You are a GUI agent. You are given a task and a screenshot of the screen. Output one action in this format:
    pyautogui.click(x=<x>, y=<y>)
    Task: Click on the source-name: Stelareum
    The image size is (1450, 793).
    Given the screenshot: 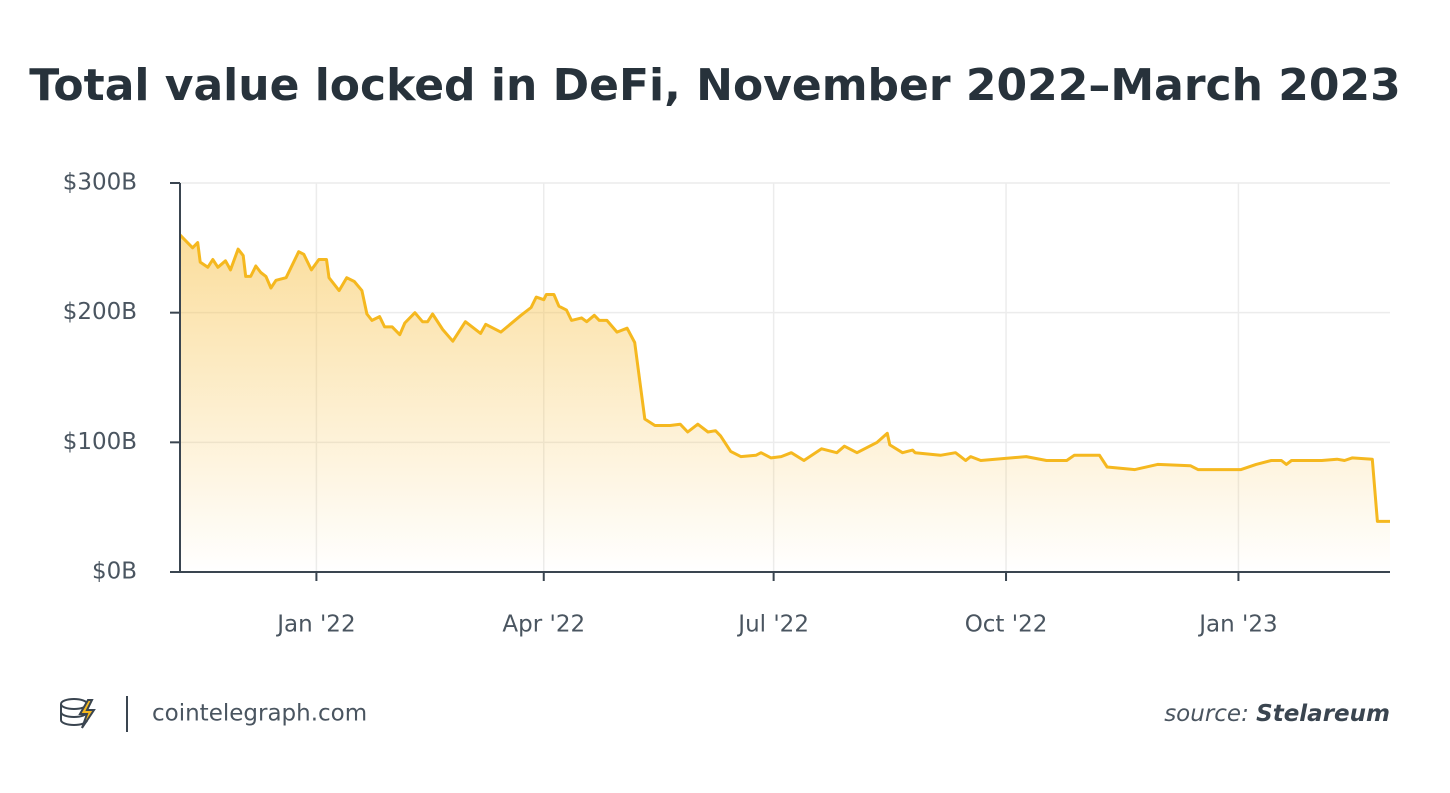 What is the action you would take?
    pyautogui.click(x=1323, y=714)
    